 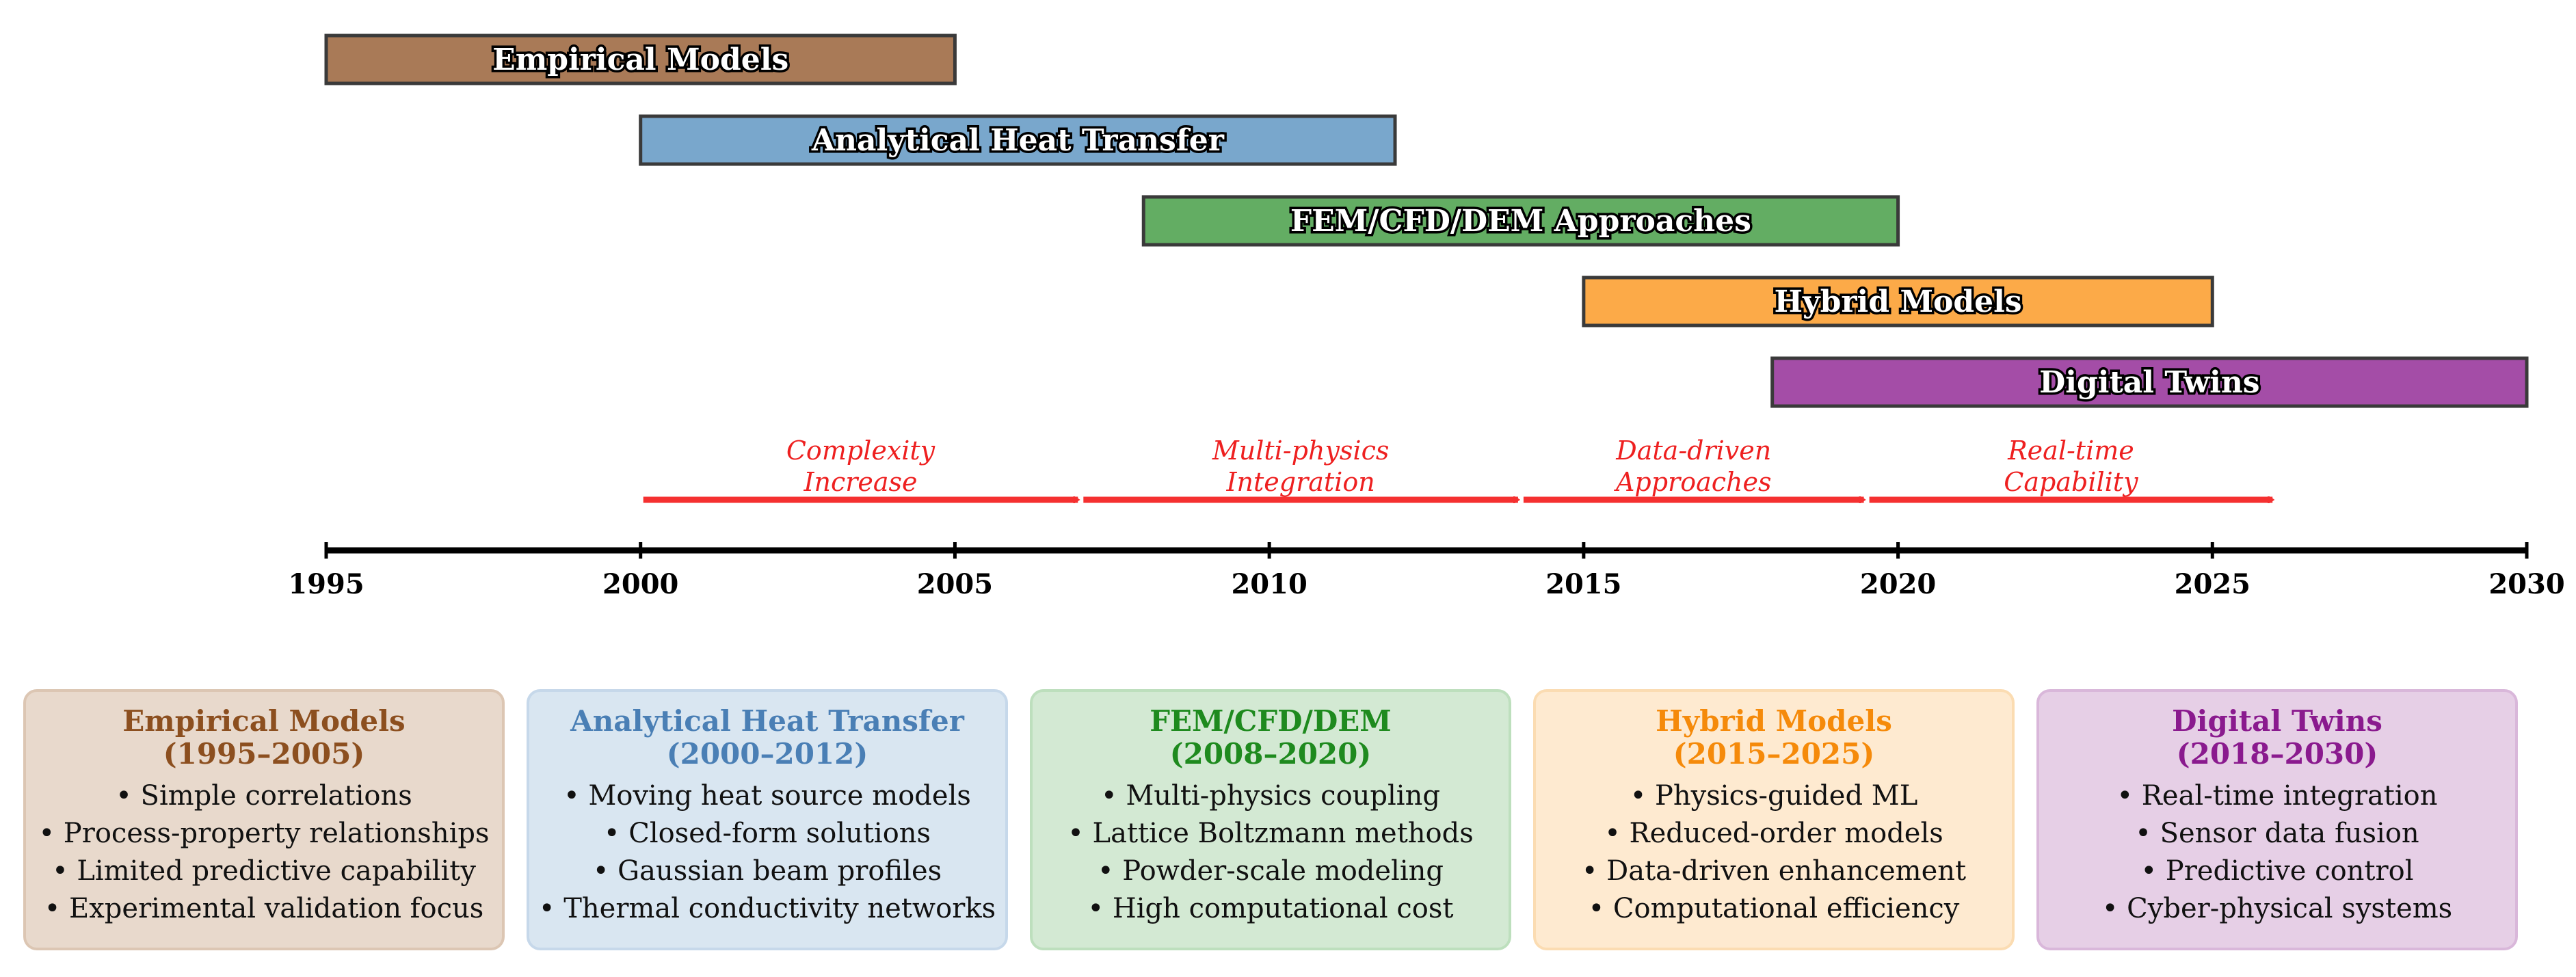 What do you see at coordinates (1271, 754) in the screenshot?
I see `card-period: (2008–2020)` at bounding box center [1271, 754].